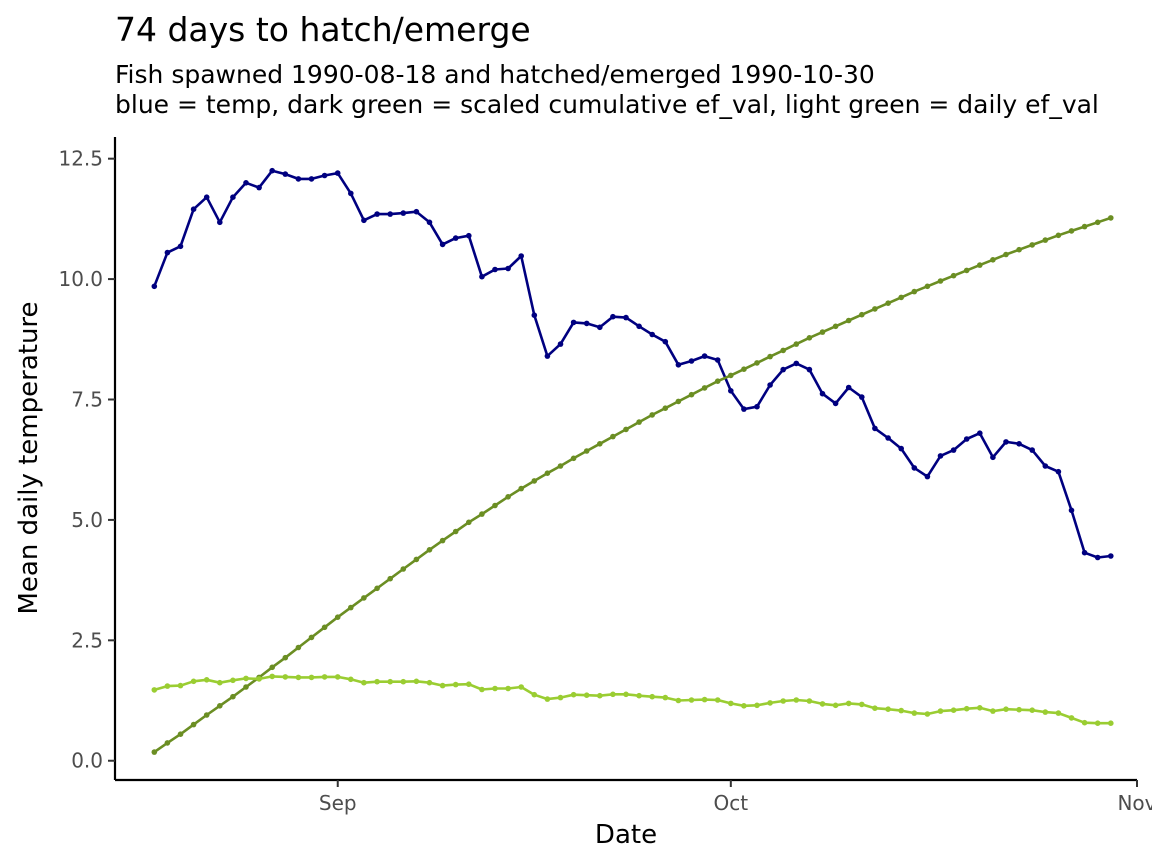 This screenshot has height=865, width=1152. What do you see at coordinates (731, 803) in the screenshot?
I see `x-tick-label-1: Oct` at bounding box center [731, 803].